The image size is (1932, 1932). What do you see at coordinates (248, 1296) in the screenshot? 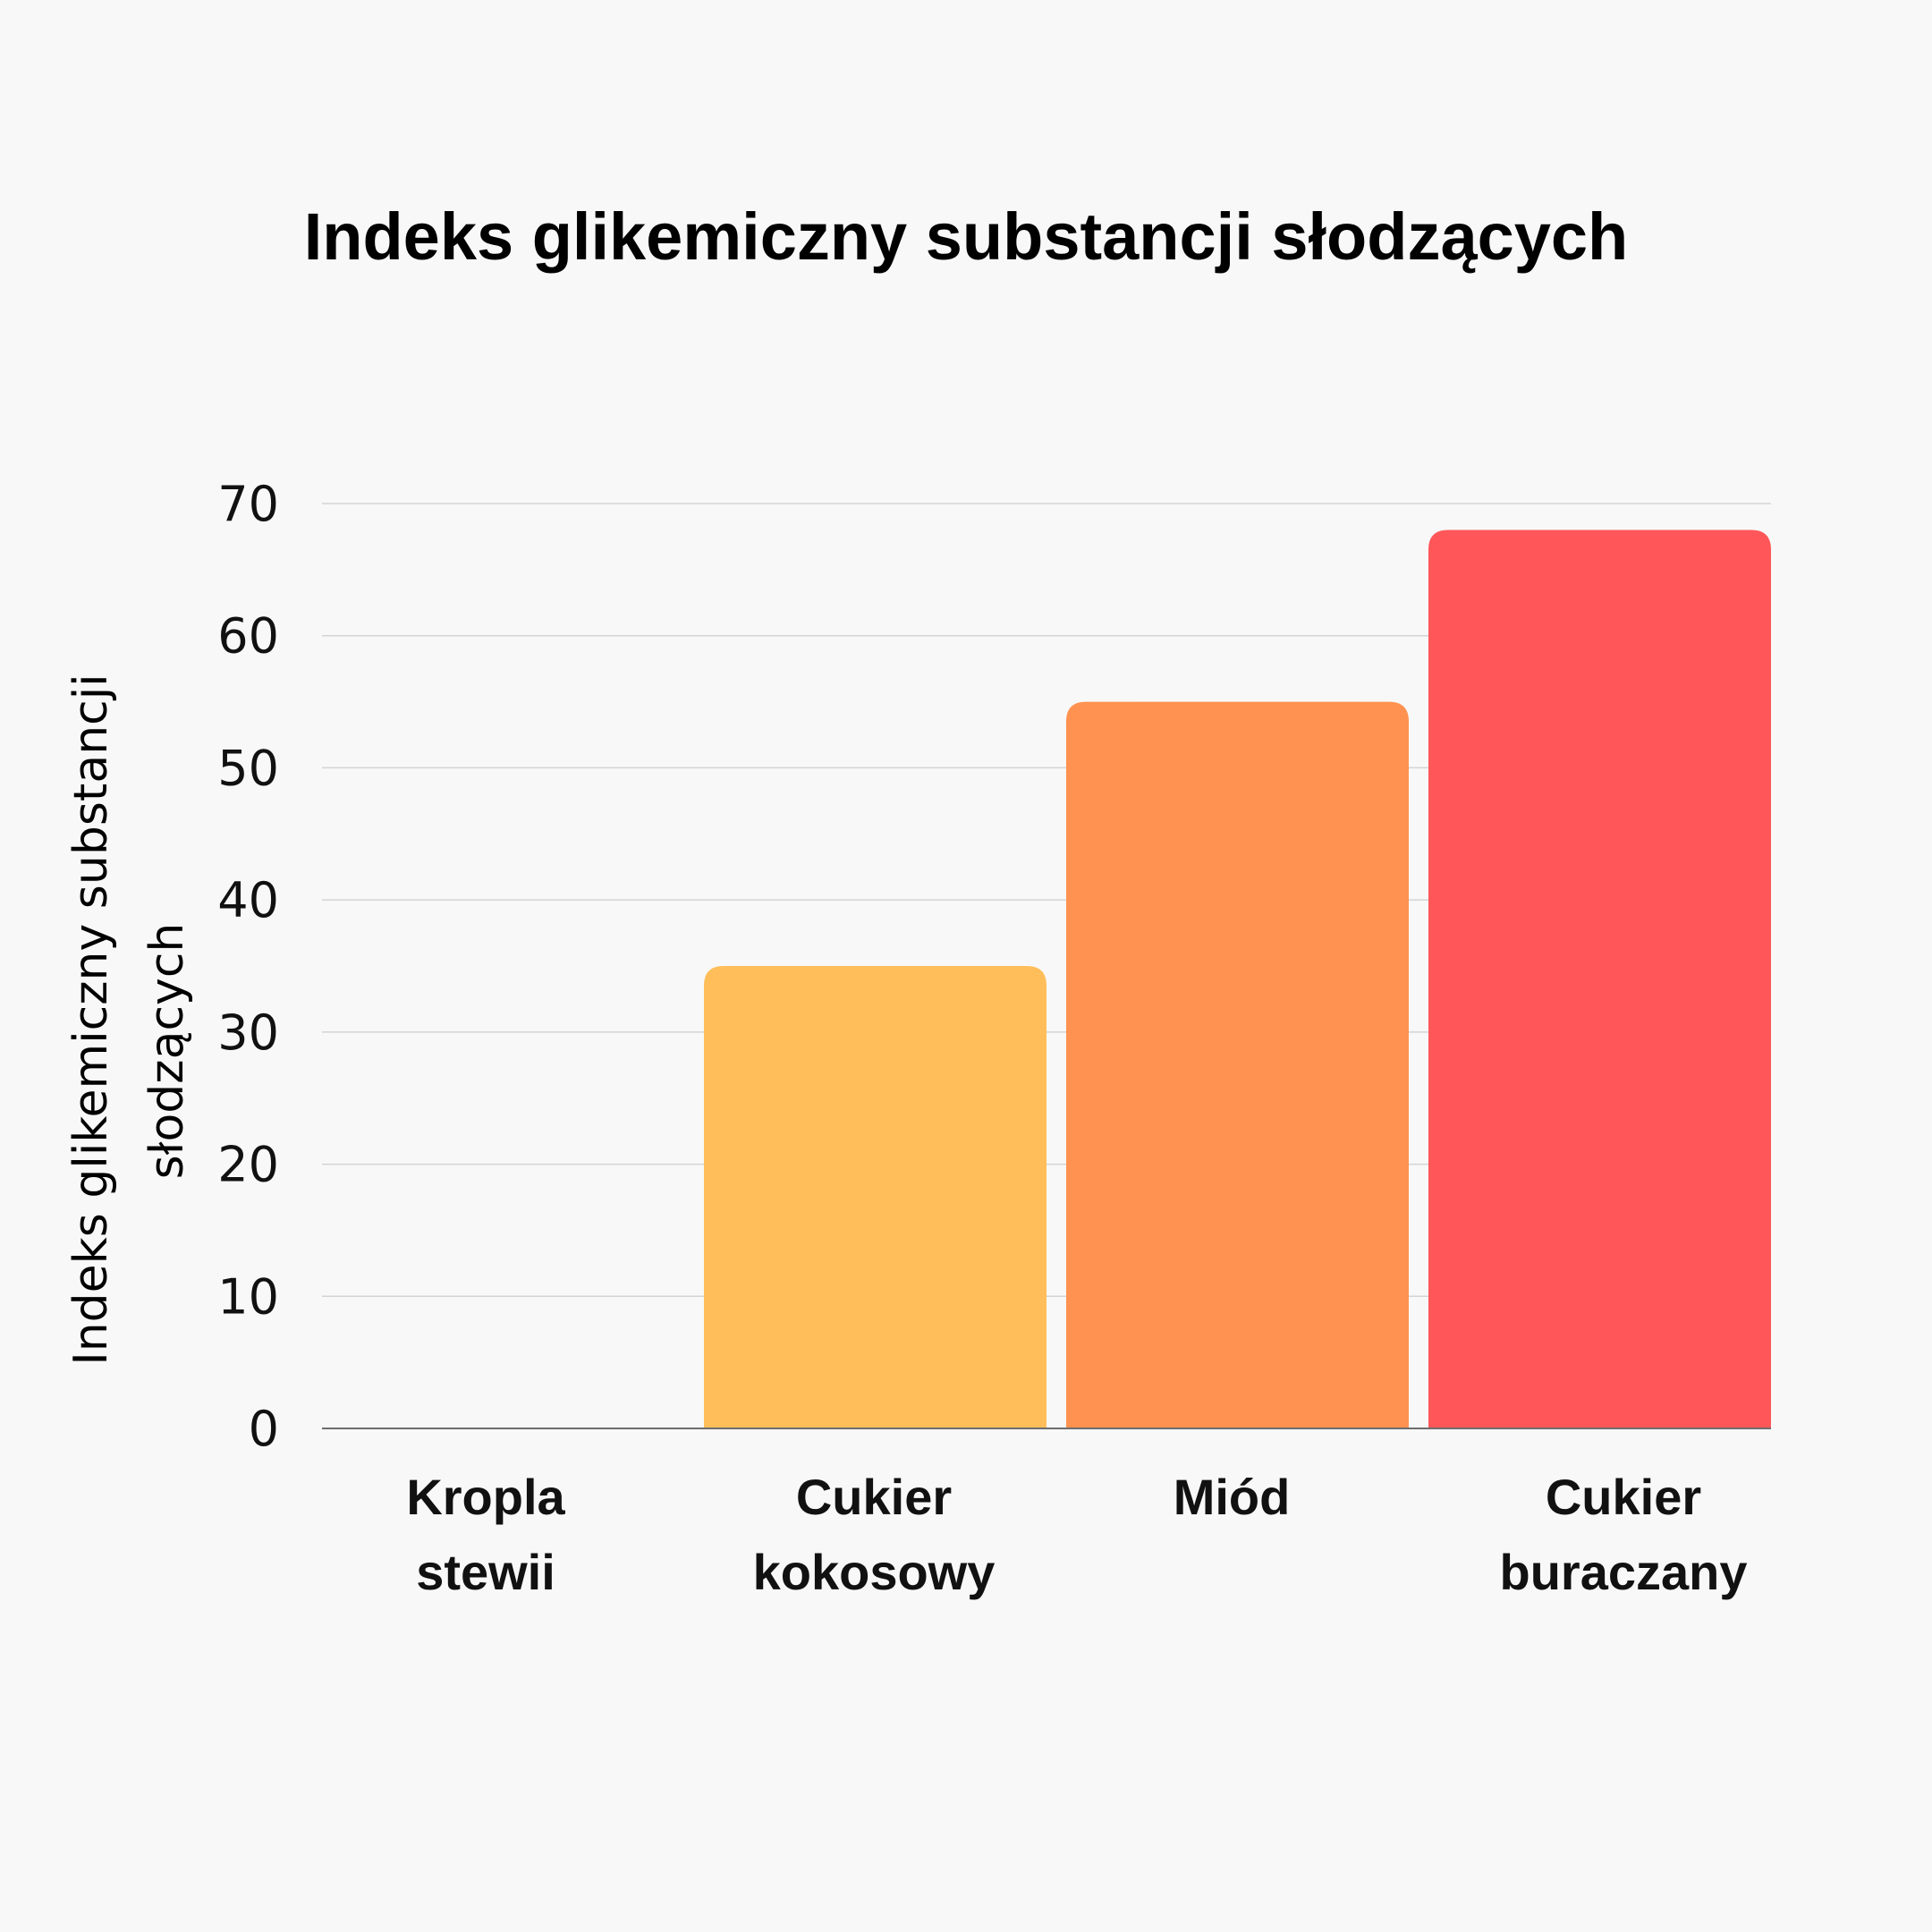
I see `y-tick-label: 10` at bounding box center [248, 1296].